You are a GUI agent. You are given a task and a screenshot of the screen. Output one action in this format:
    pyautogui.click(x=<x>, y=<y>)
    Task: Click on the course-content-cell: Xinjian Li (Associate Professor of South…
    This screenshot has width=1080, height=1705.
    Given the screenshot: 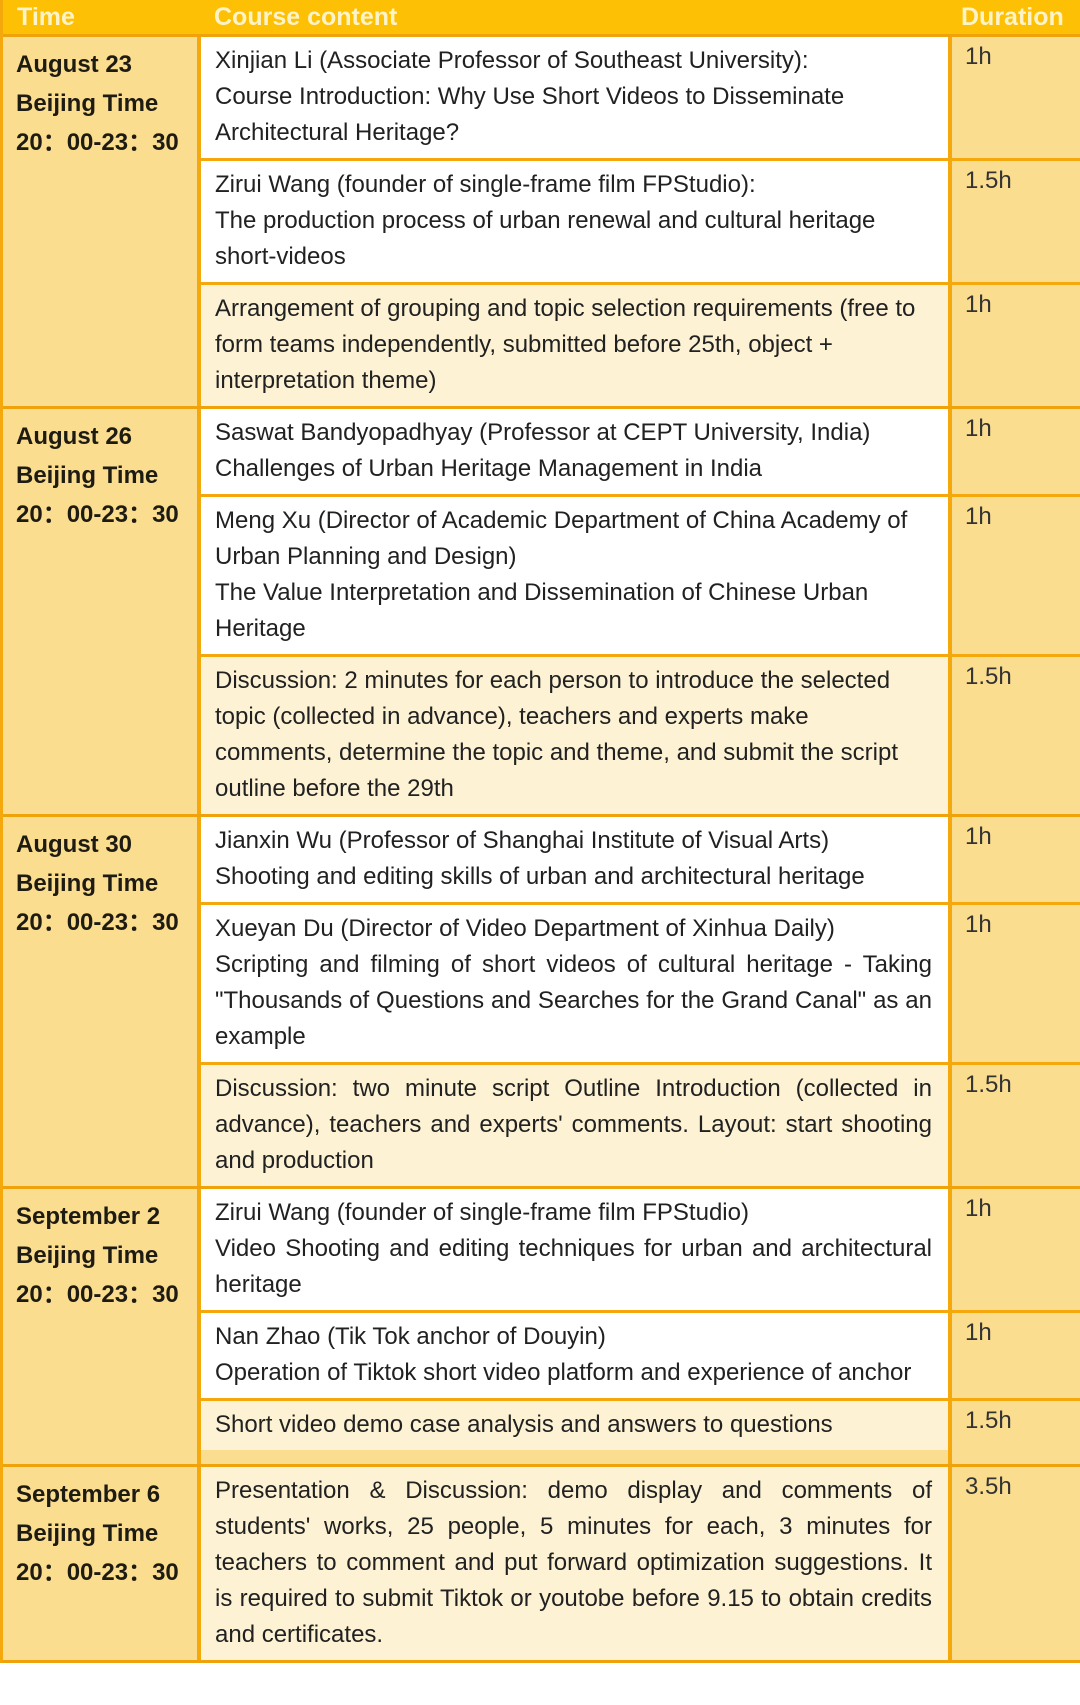 What is the action you would take?
    pyautogui.click(x=574, y=97)
    